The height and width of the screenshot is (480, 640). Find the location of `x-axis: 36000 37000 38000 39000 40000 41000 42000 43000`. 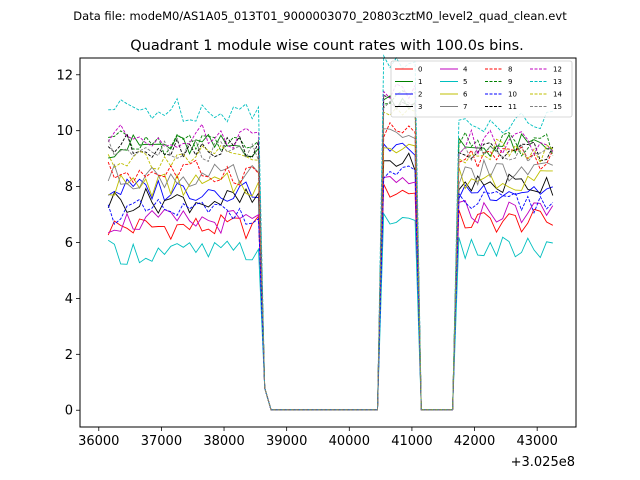

x-axis: 36000 37000 38000 39000 40000 41000 42000 43000 is located at coordinates (318, 438).